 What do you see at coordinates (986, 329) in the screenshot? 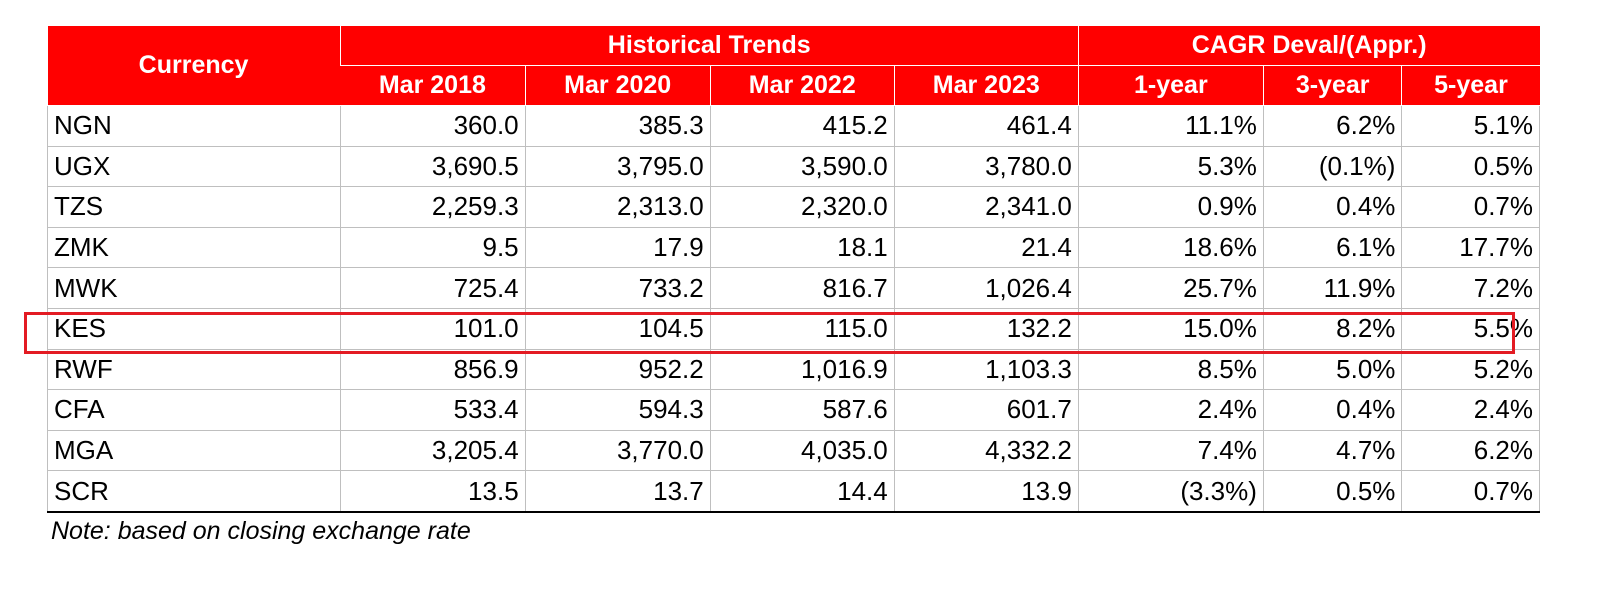
I see `value-cell: 132.2` at bounding box center [986, 329].